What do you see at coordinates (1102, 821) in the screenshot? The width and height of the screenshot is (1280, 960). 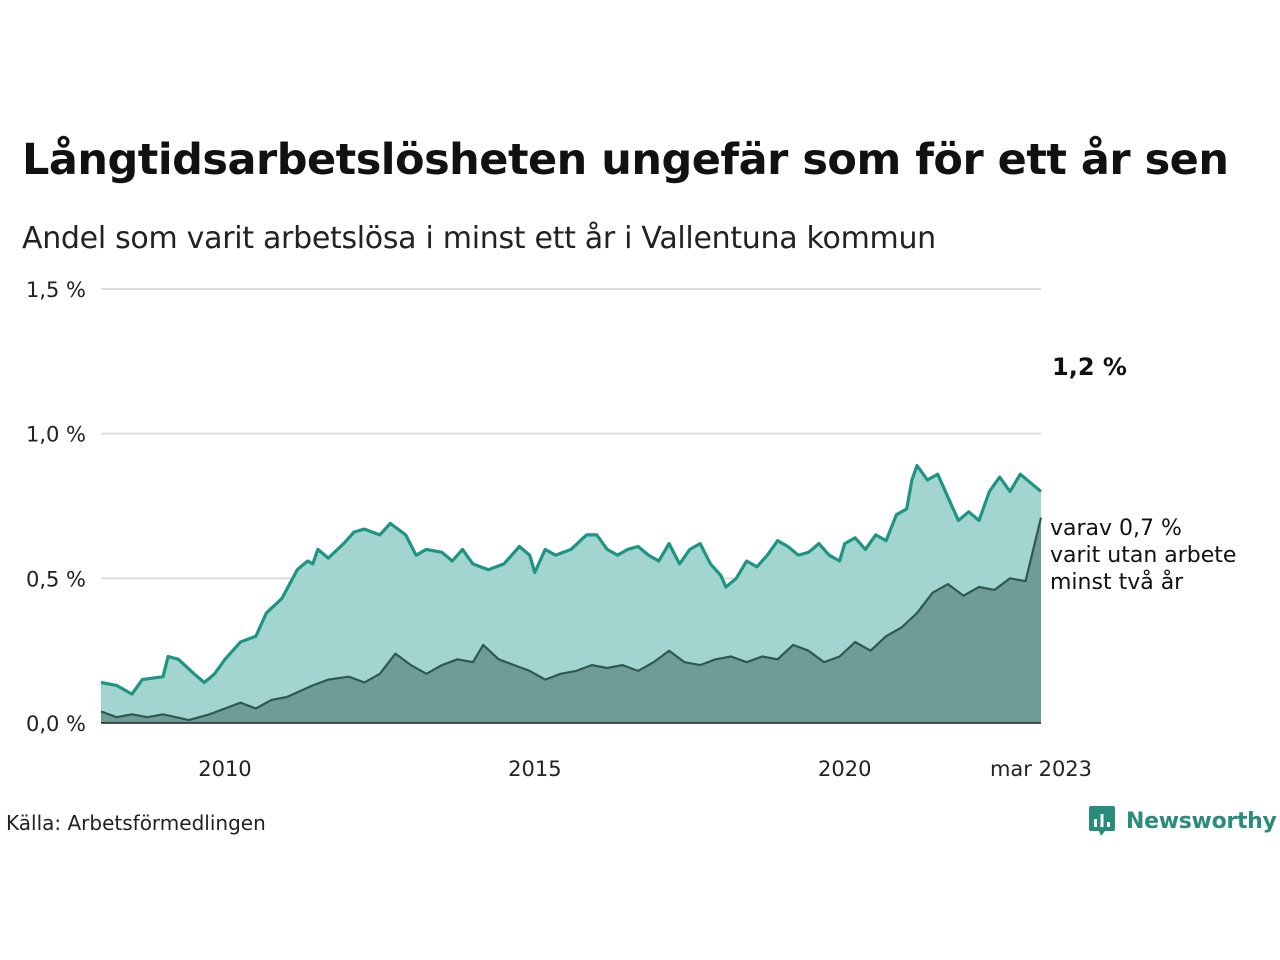 I see `newsworthy-logo-icon` at bounding box center [1102, 821].